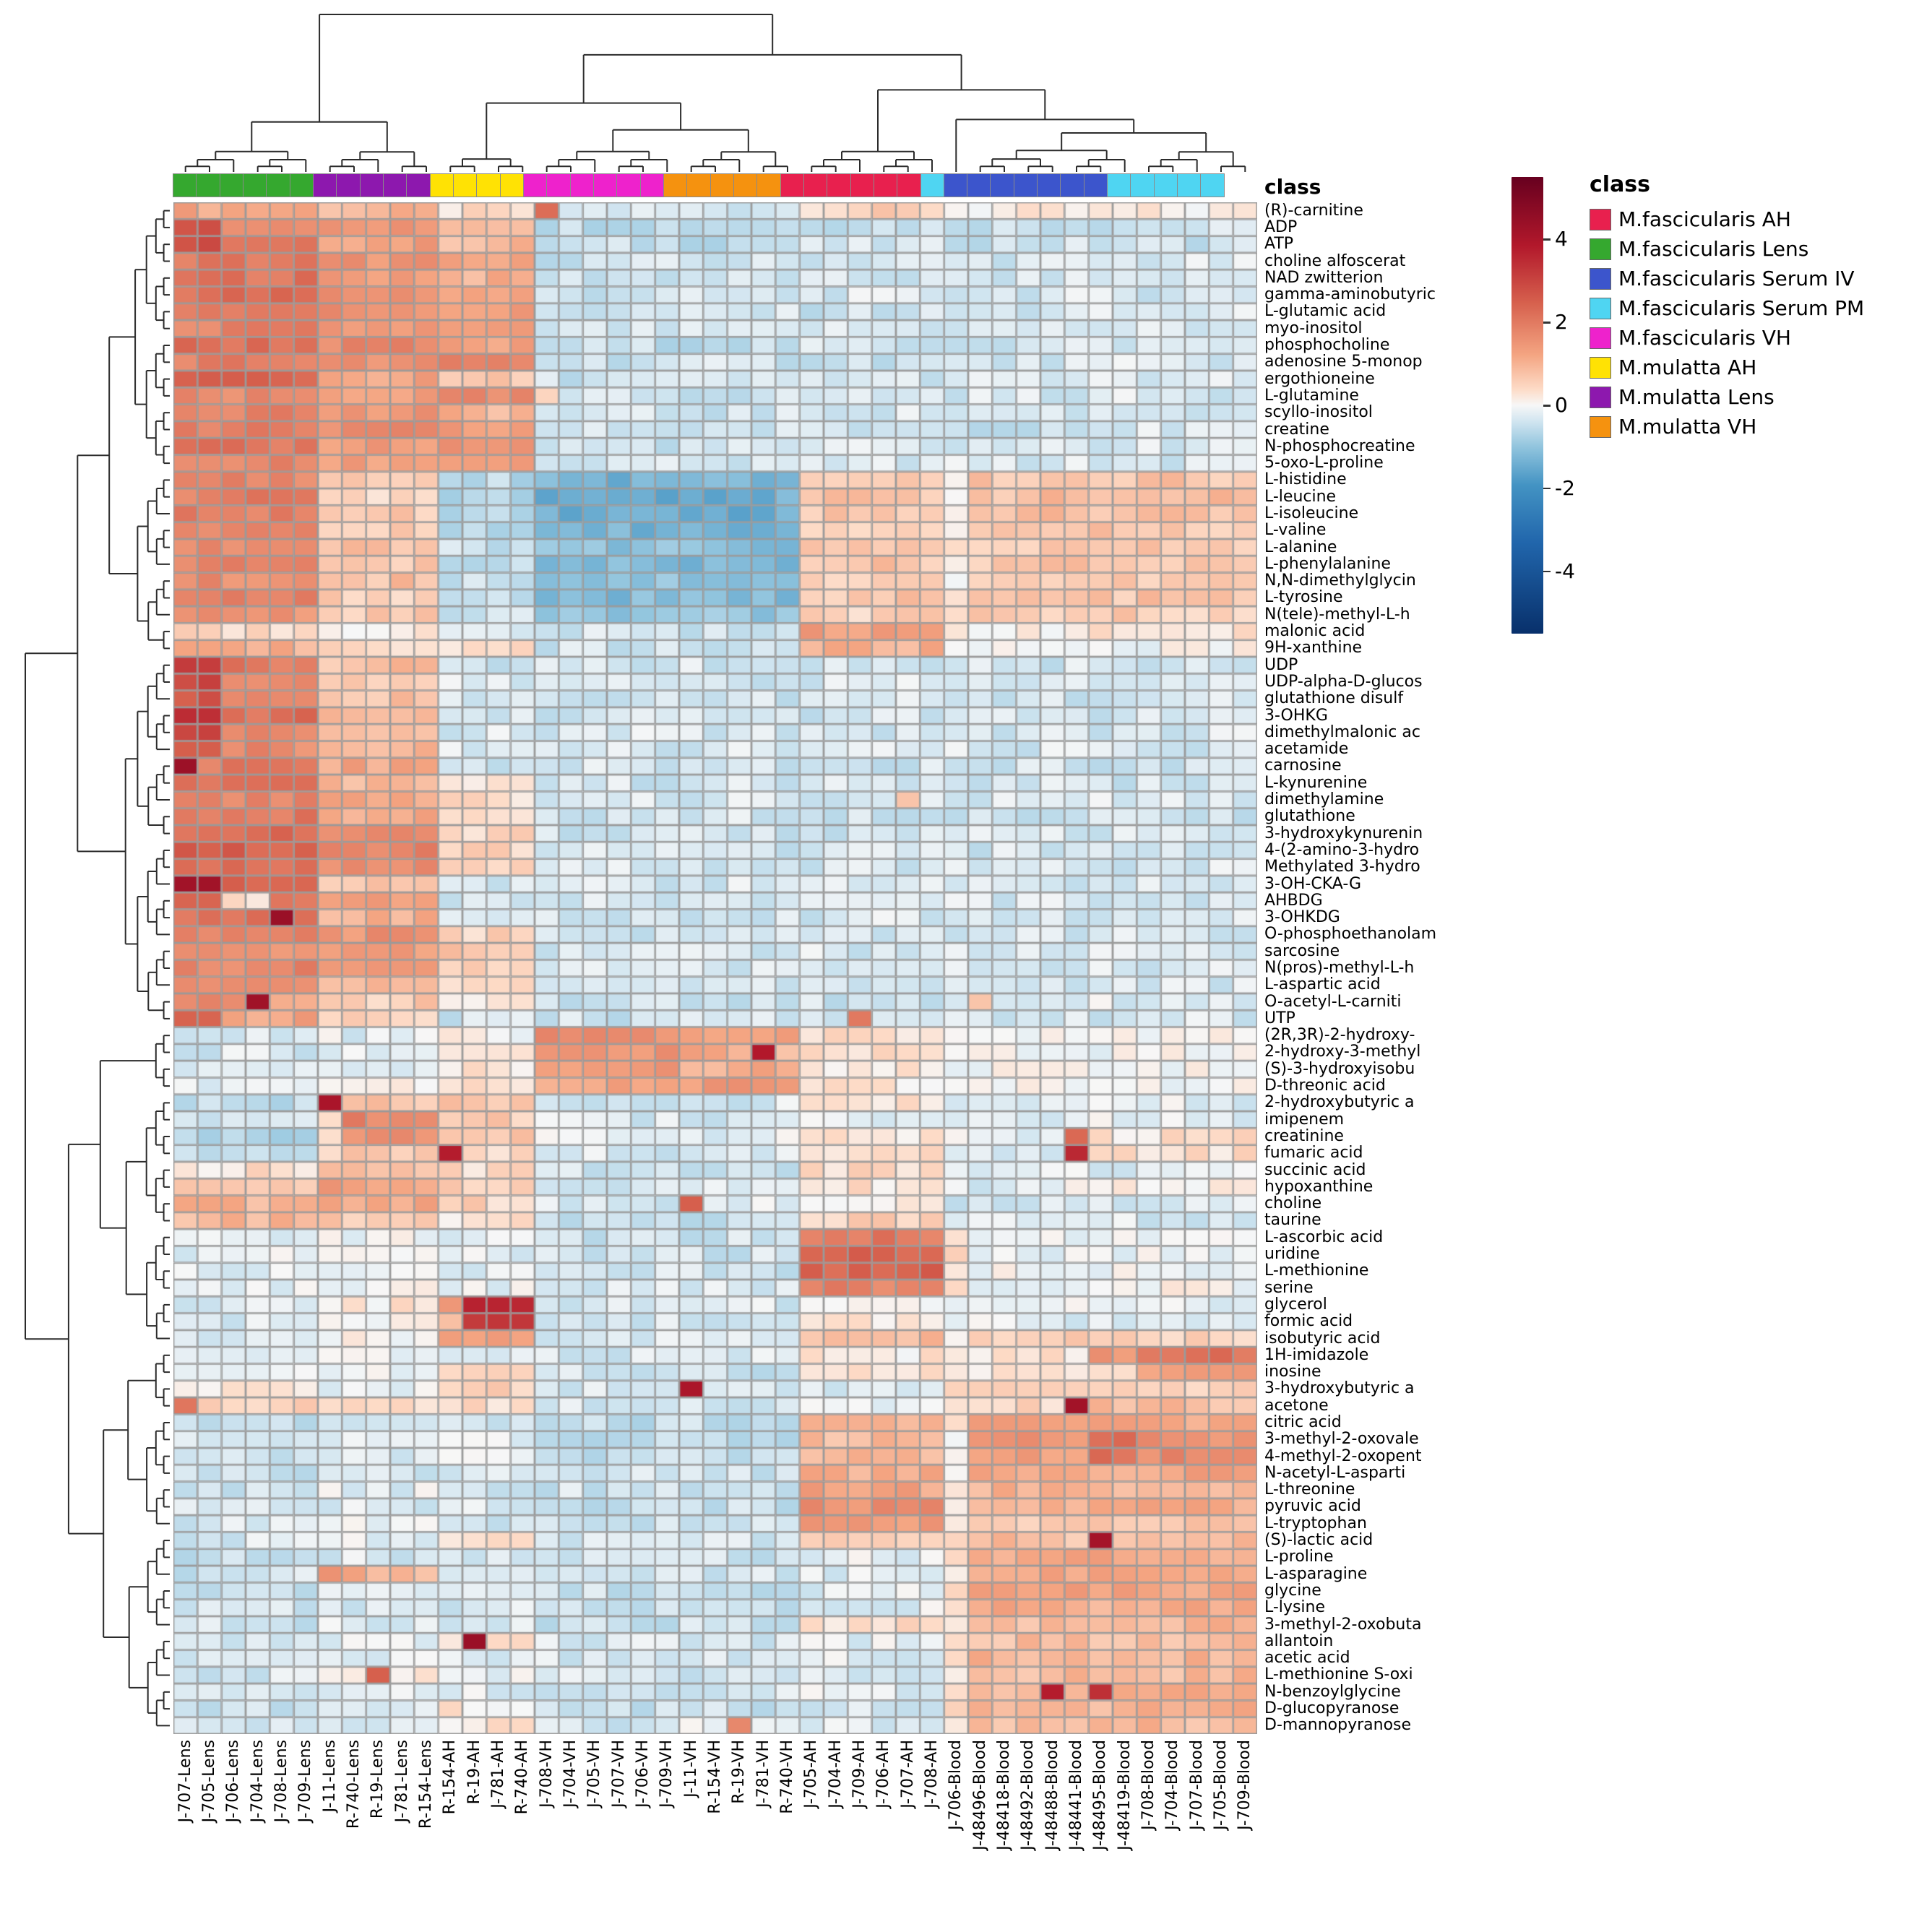 The height and width of the screenshot is (1932, 1906). What do you see at coordinates (1281, 664) in the screenshot?
I see `row-label: UDP` at bounding box center [1281, 664].